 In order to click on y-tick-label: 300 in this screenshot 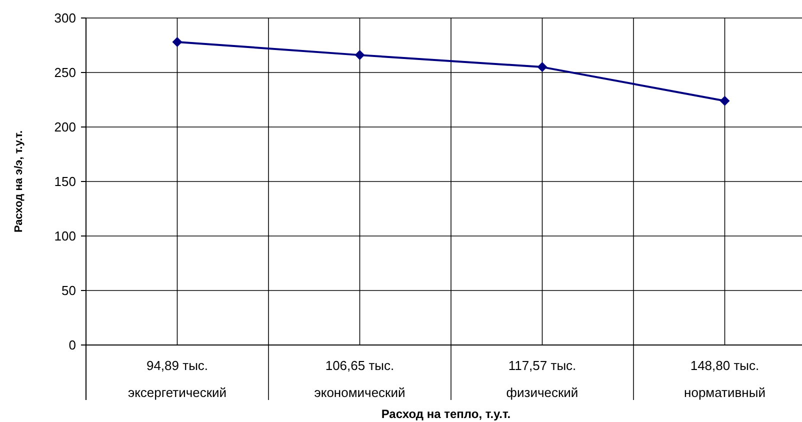, I will do `click(65, 18)`.